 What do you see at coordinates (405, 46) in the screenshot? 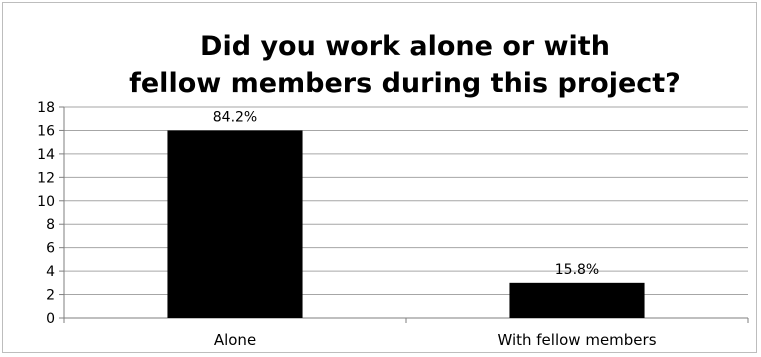
I see `chart-title-line-1: Did you work alone or with` at bounding box center [405, 46].